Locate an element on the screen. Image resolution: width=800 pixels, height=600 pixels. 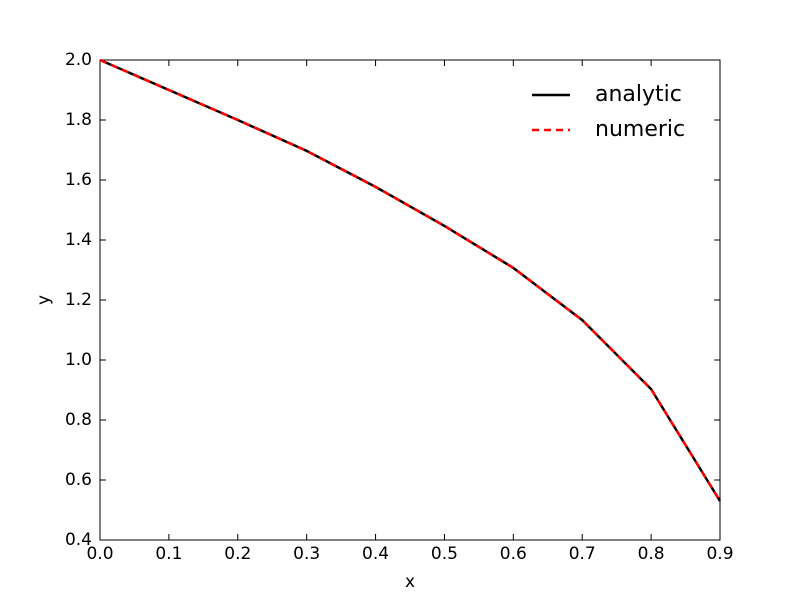
y-tick-label: 1.0 is located at coordinates (78, 360).